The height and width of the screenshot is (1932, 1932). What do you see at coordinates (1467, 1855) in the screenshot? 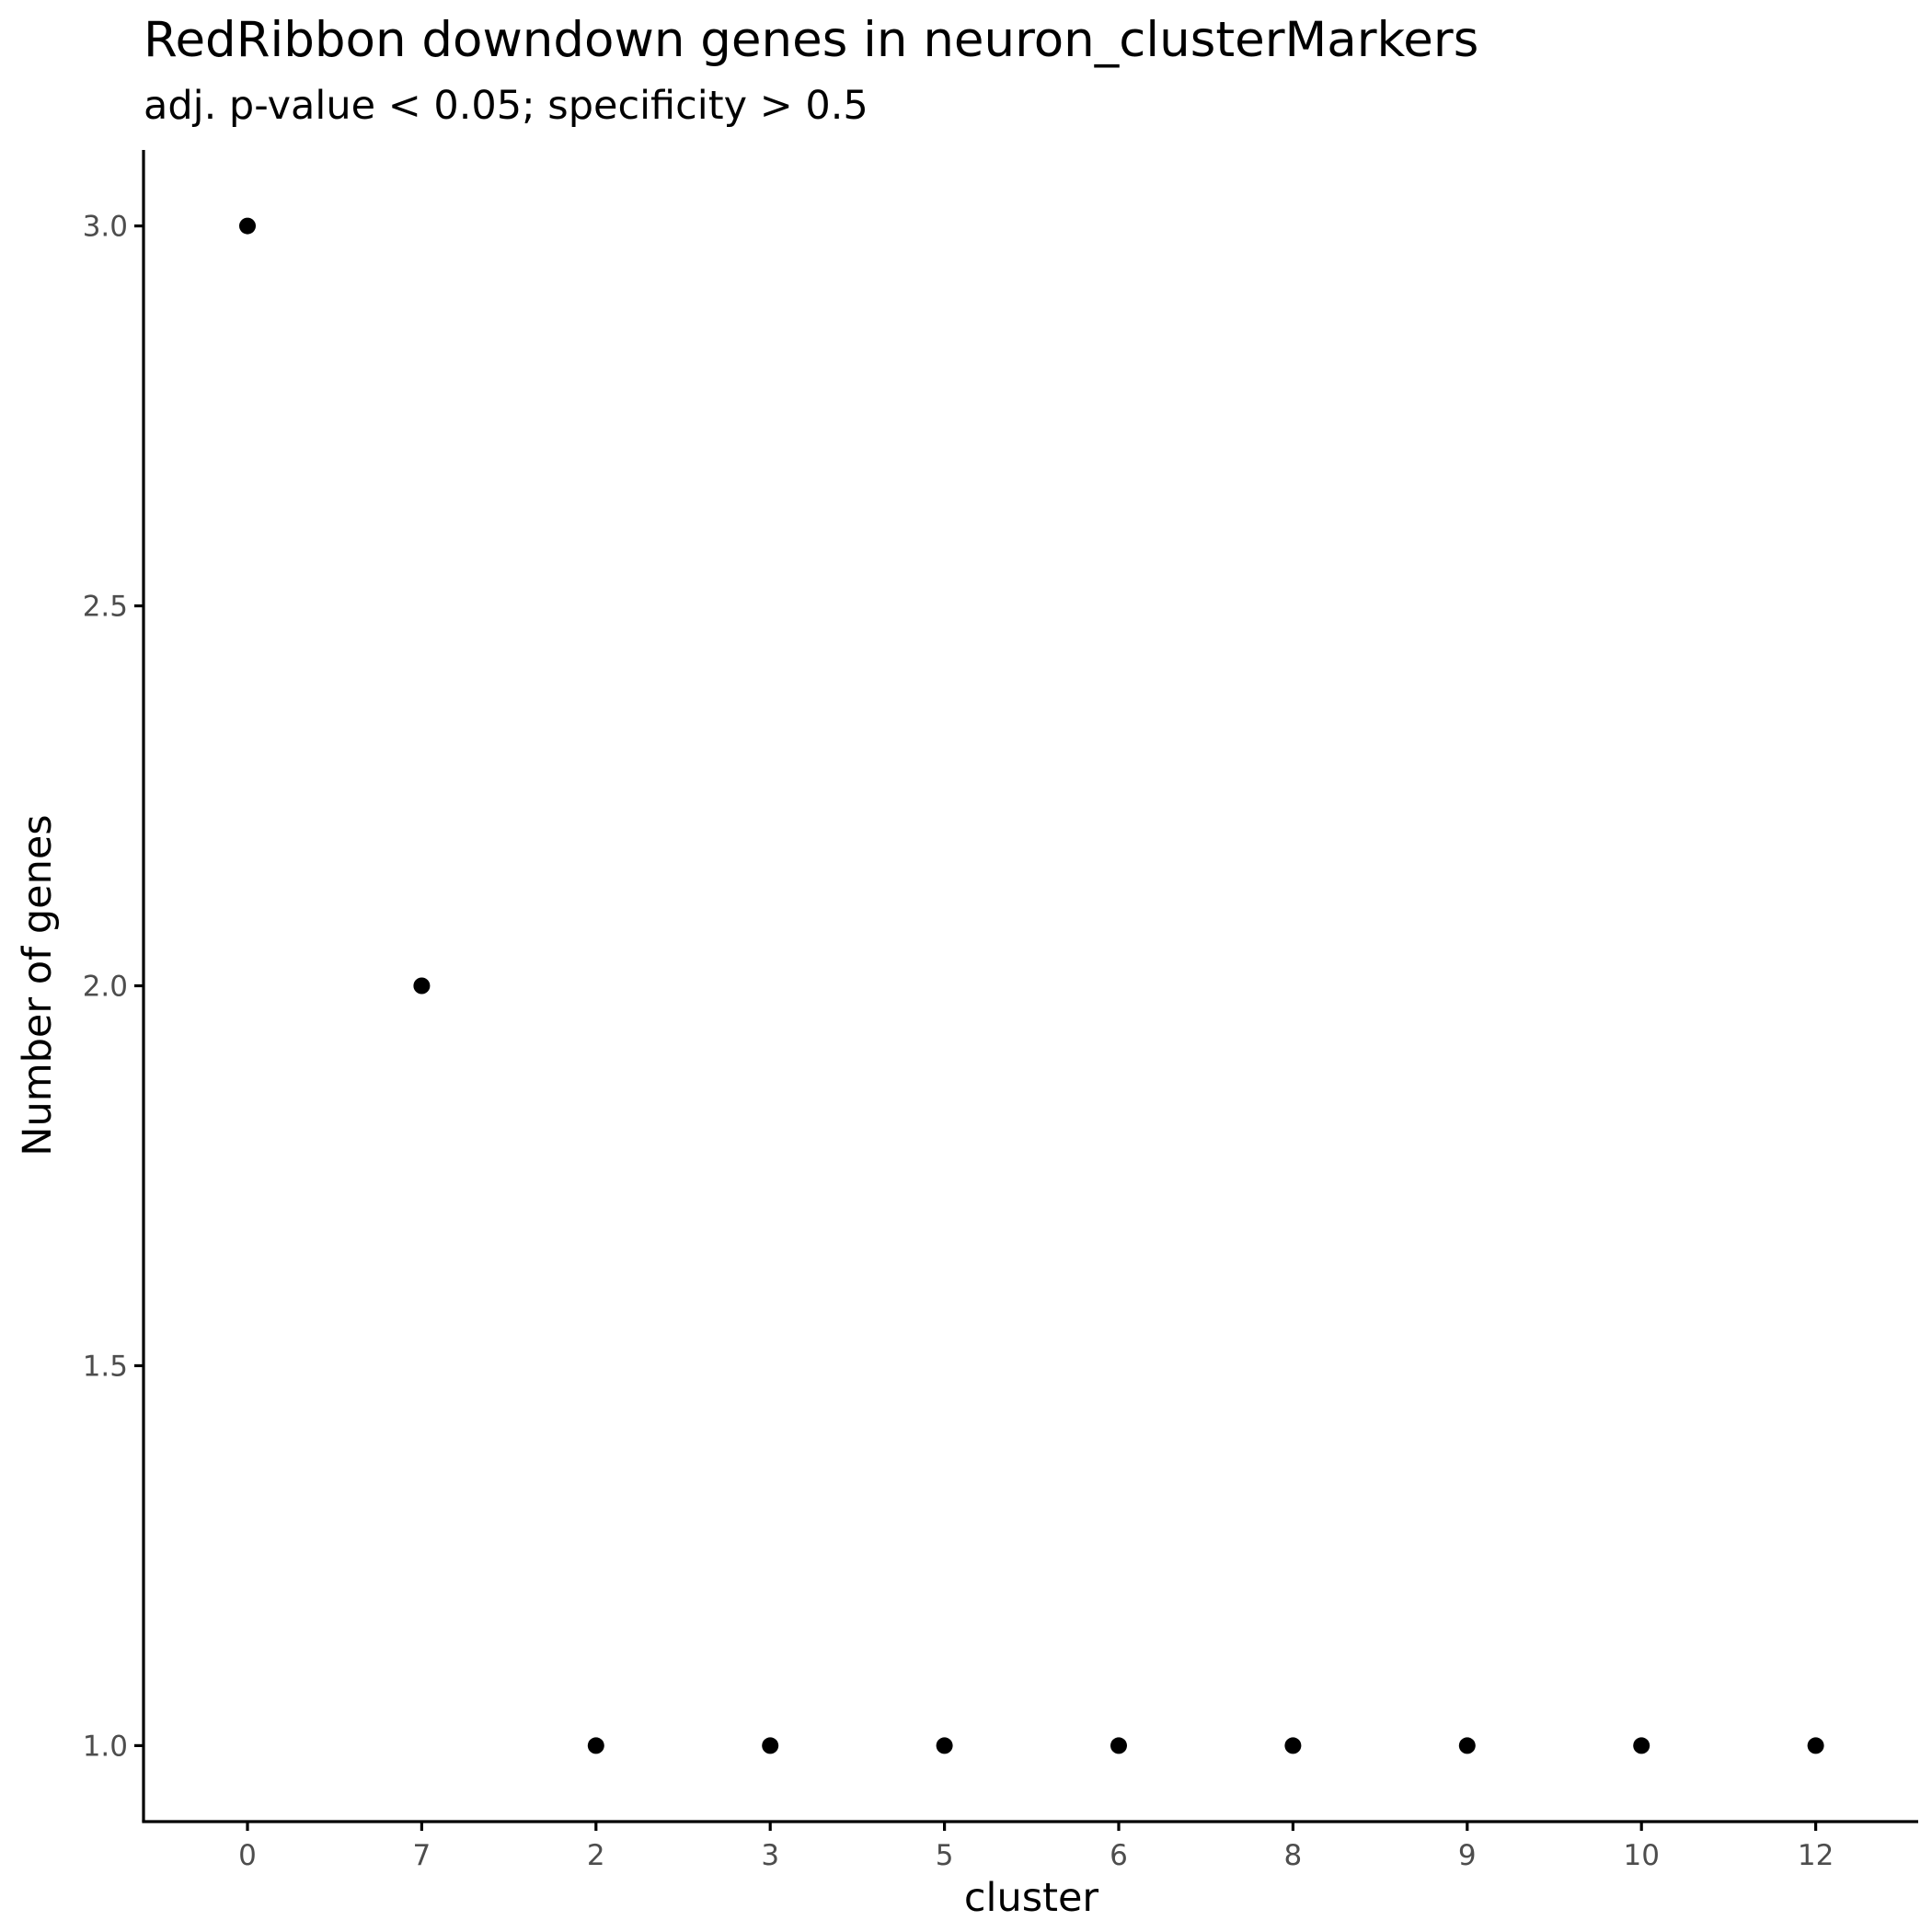
I see `x-tick-label: 9` at bounding box center [1467, 1855].